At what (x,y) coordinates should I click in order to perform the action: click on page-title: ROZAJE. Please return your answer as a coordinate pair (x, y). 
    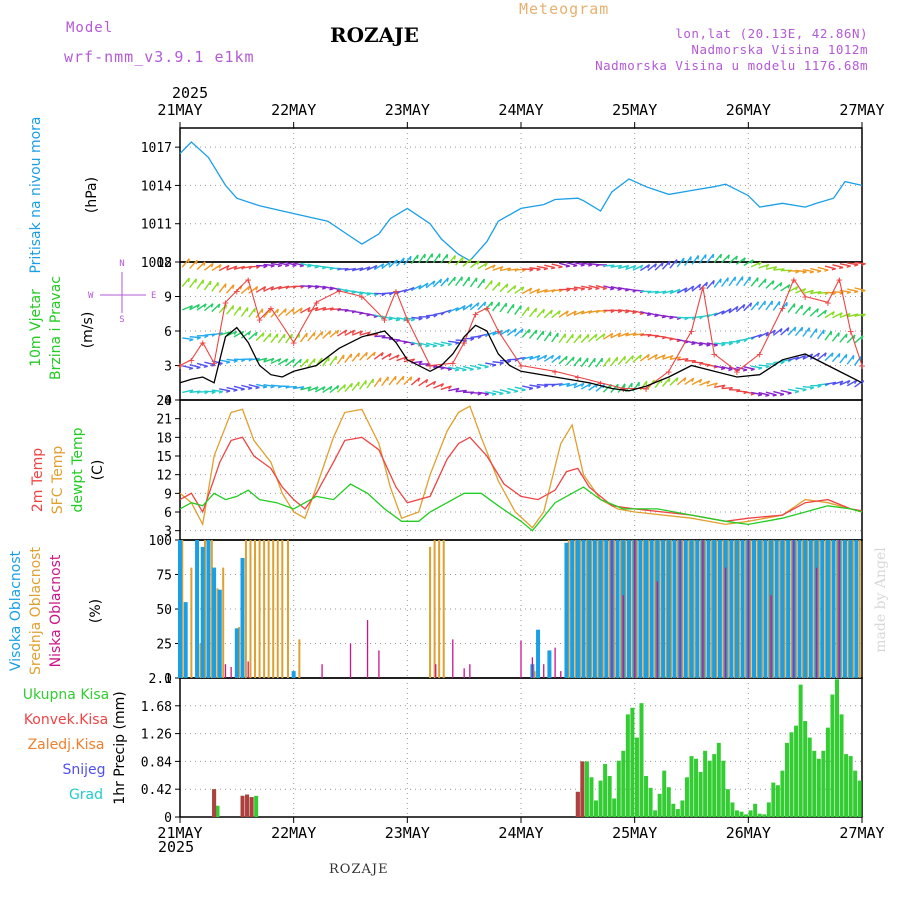
    Looking at the image, I should click on (374, 35).